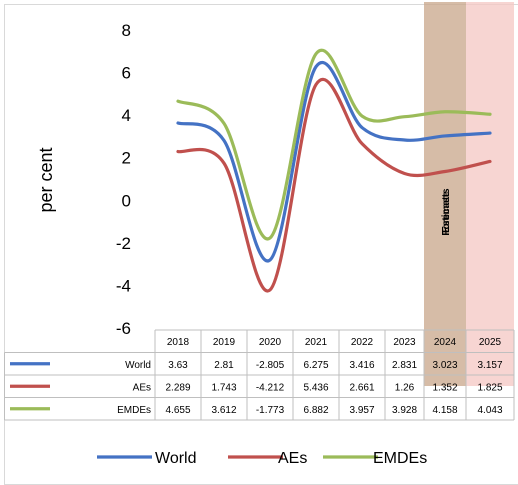 This screenshot has height=485, width=518. I want to click on table-cell: 6.275, so click(315, 365).